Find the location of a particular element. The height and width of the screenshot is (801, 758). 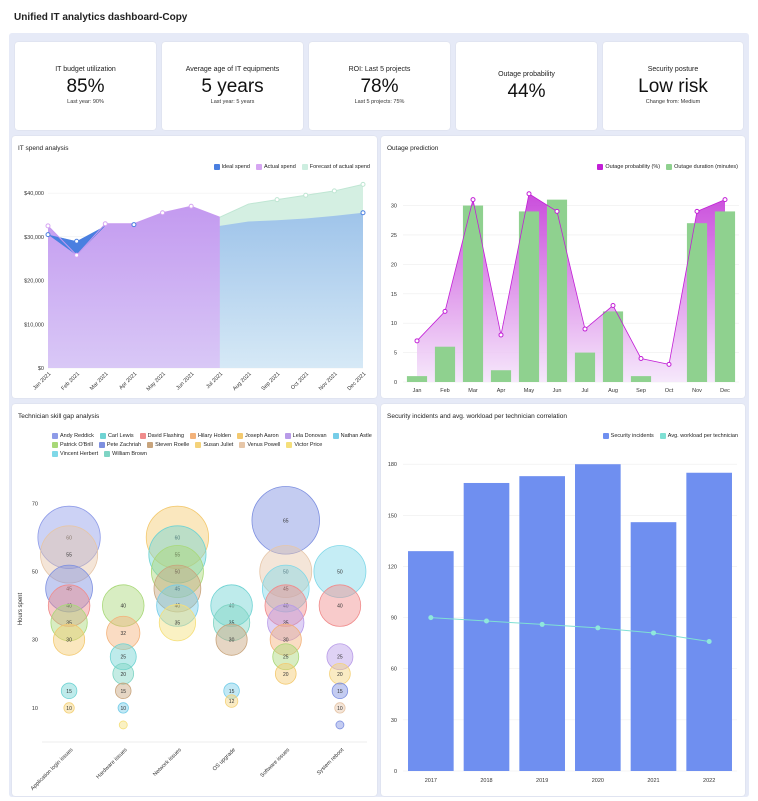

legend-item: Outage probability (%) is located at coordinates (628, 167).